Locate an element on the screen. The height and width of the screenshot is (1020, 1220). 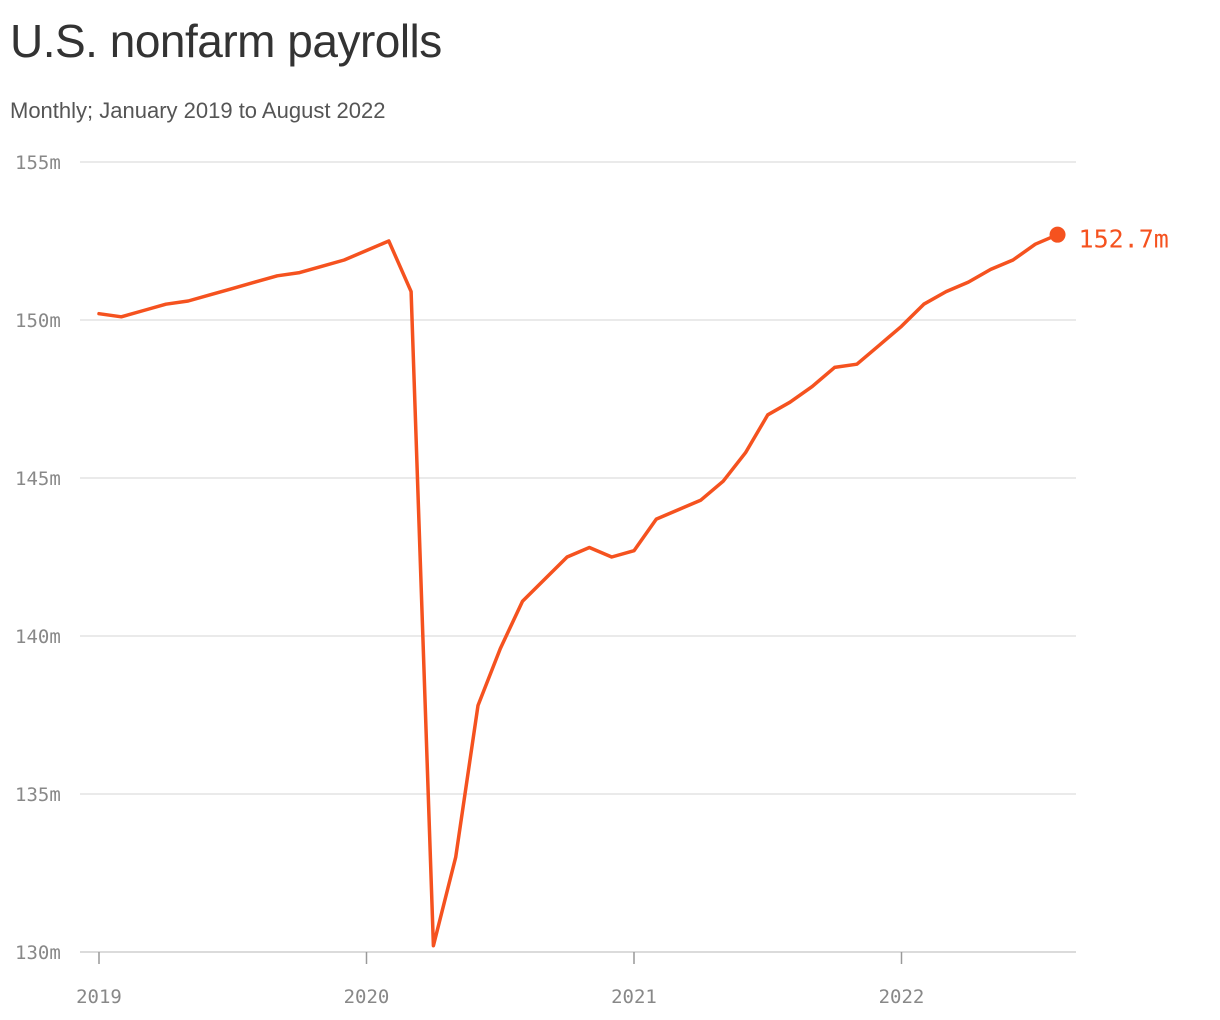
y-tick-label-155: 155m is located at coordinates (38, 163).